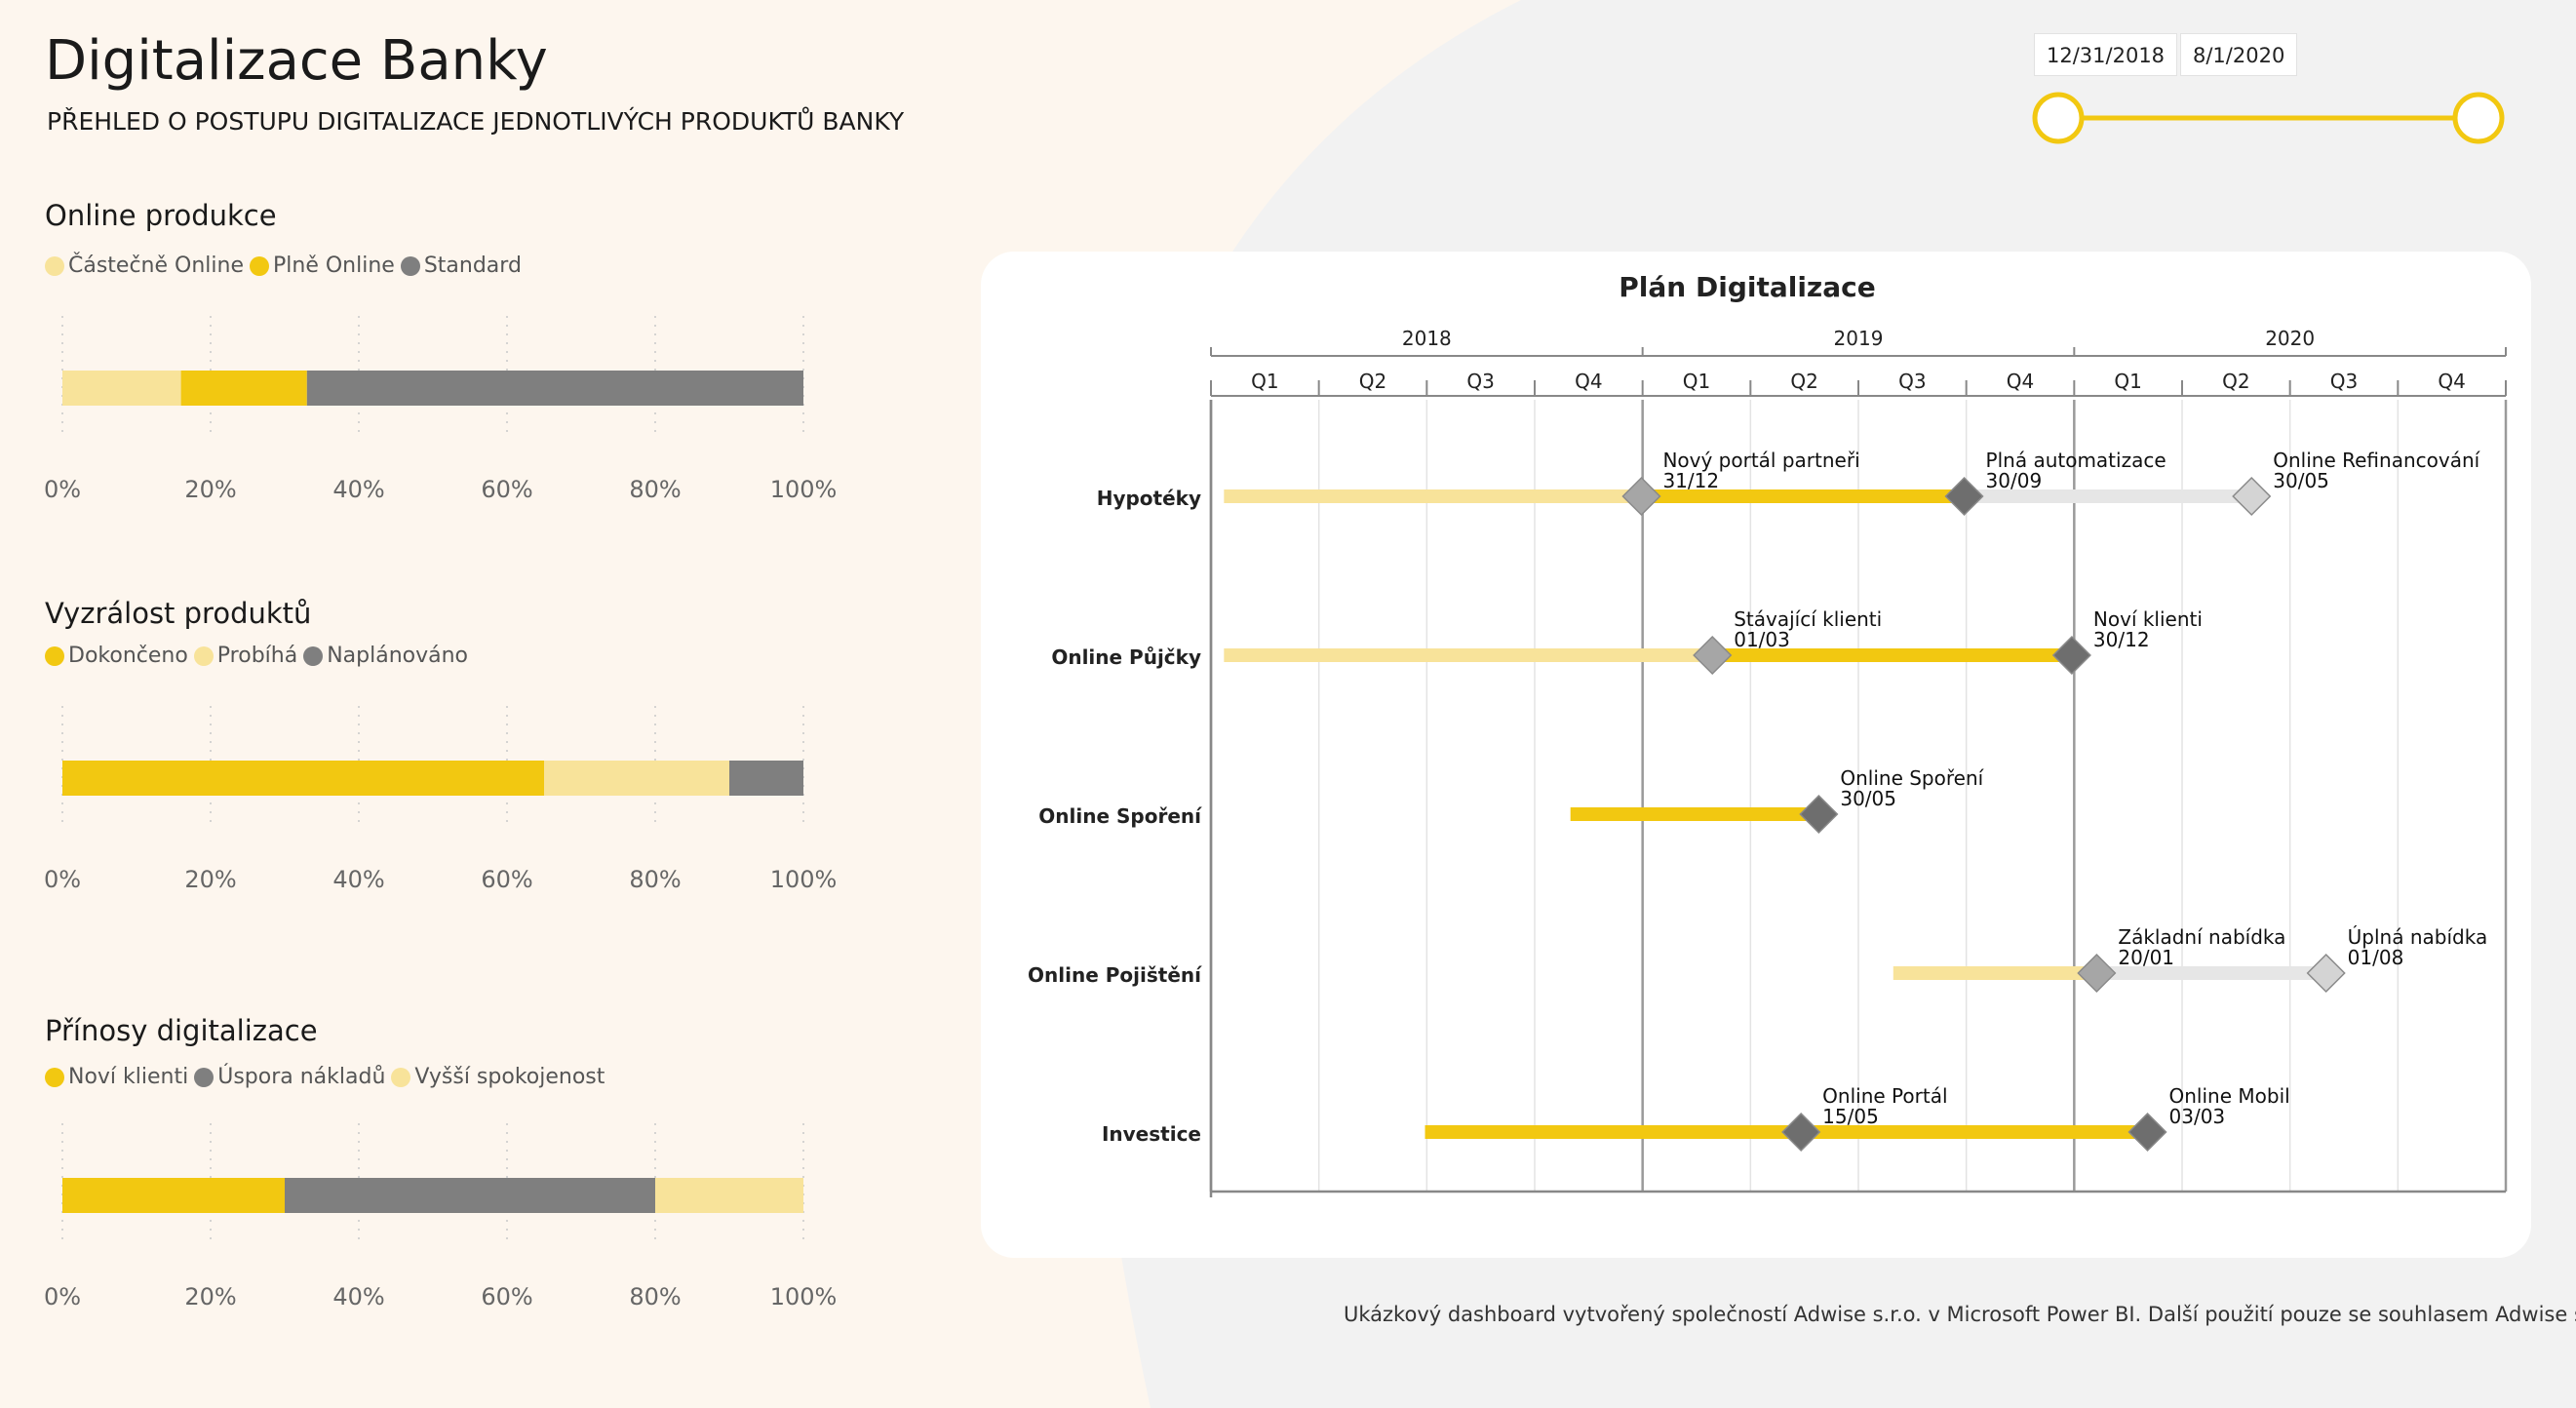 The height and width of the screenshot is (1408, 2576). Describe the element at coordinates (296, 61) in the screenshot. I see `page-title: Digitalizace Banky` at that location.